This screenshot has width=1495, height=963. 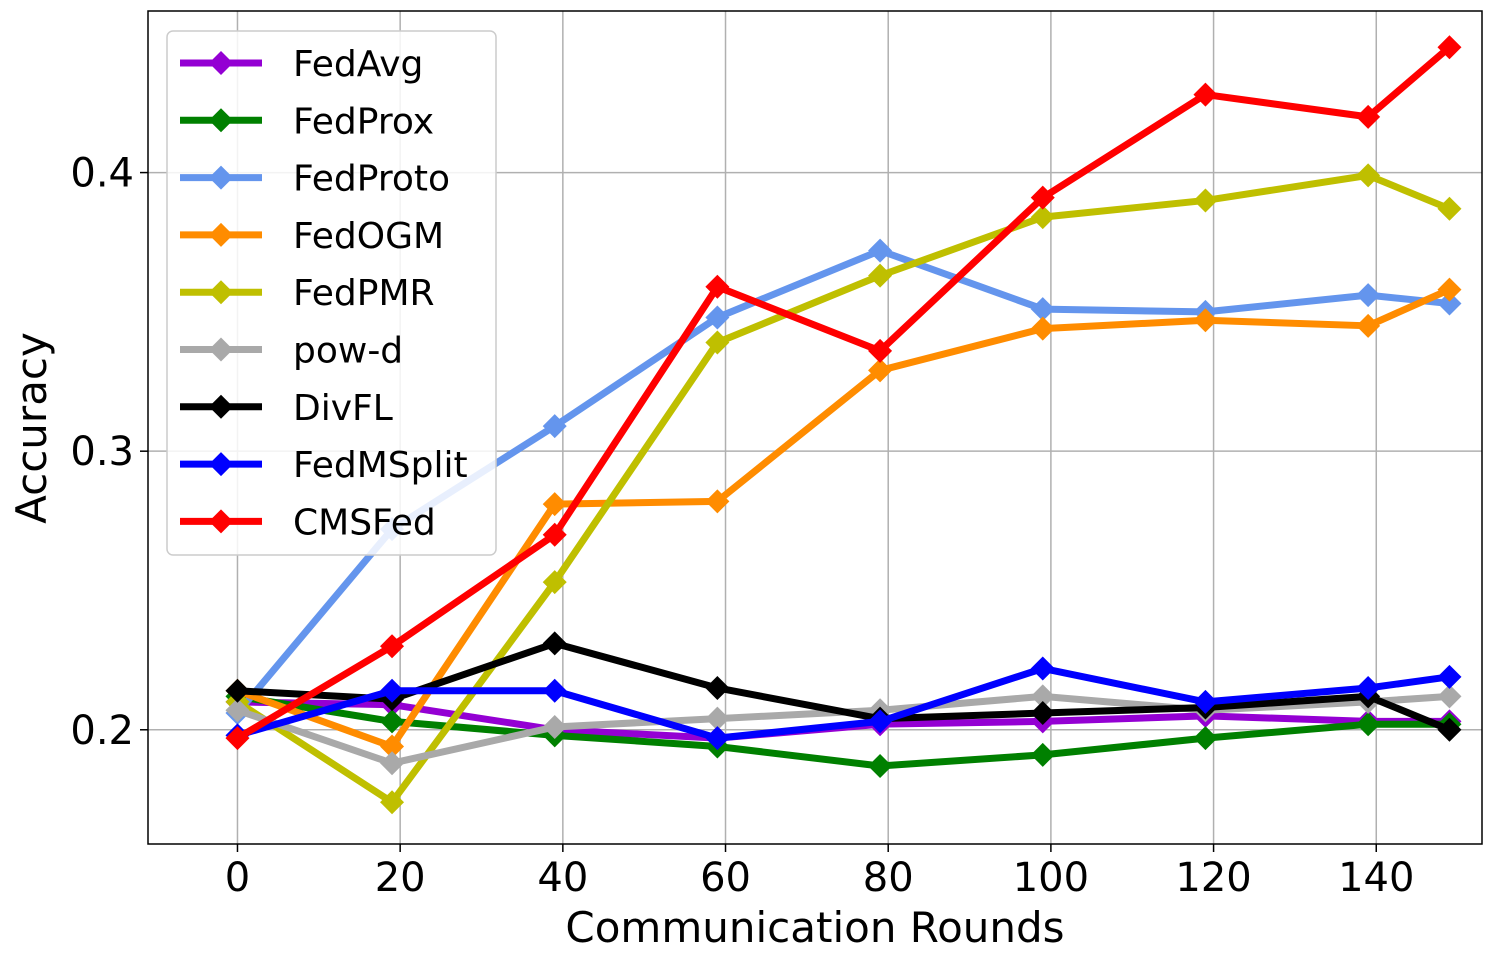 I want to click on legend-item-fedmsplit: FedMSplit, so click(x=324, y=465).